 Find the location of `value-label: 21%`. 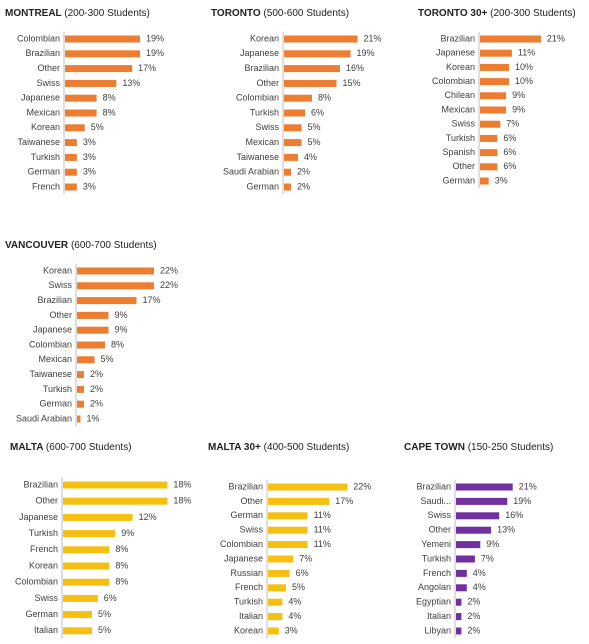

value-label: 21% is located at coordinates (528, 486).